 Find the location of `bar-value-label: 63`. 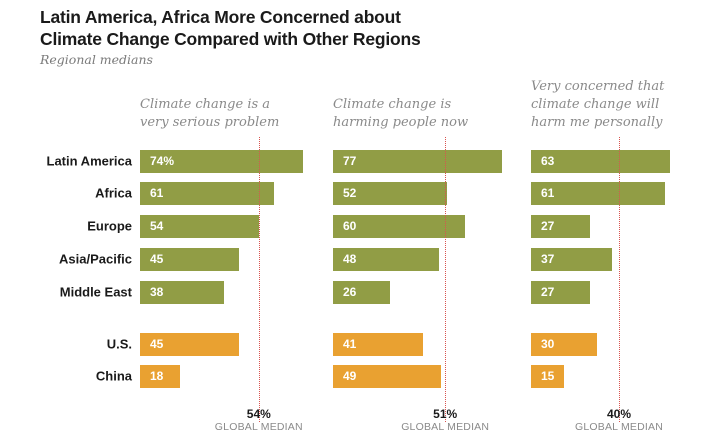

bar-value-label: 63 is located at coordinates (548, 161).